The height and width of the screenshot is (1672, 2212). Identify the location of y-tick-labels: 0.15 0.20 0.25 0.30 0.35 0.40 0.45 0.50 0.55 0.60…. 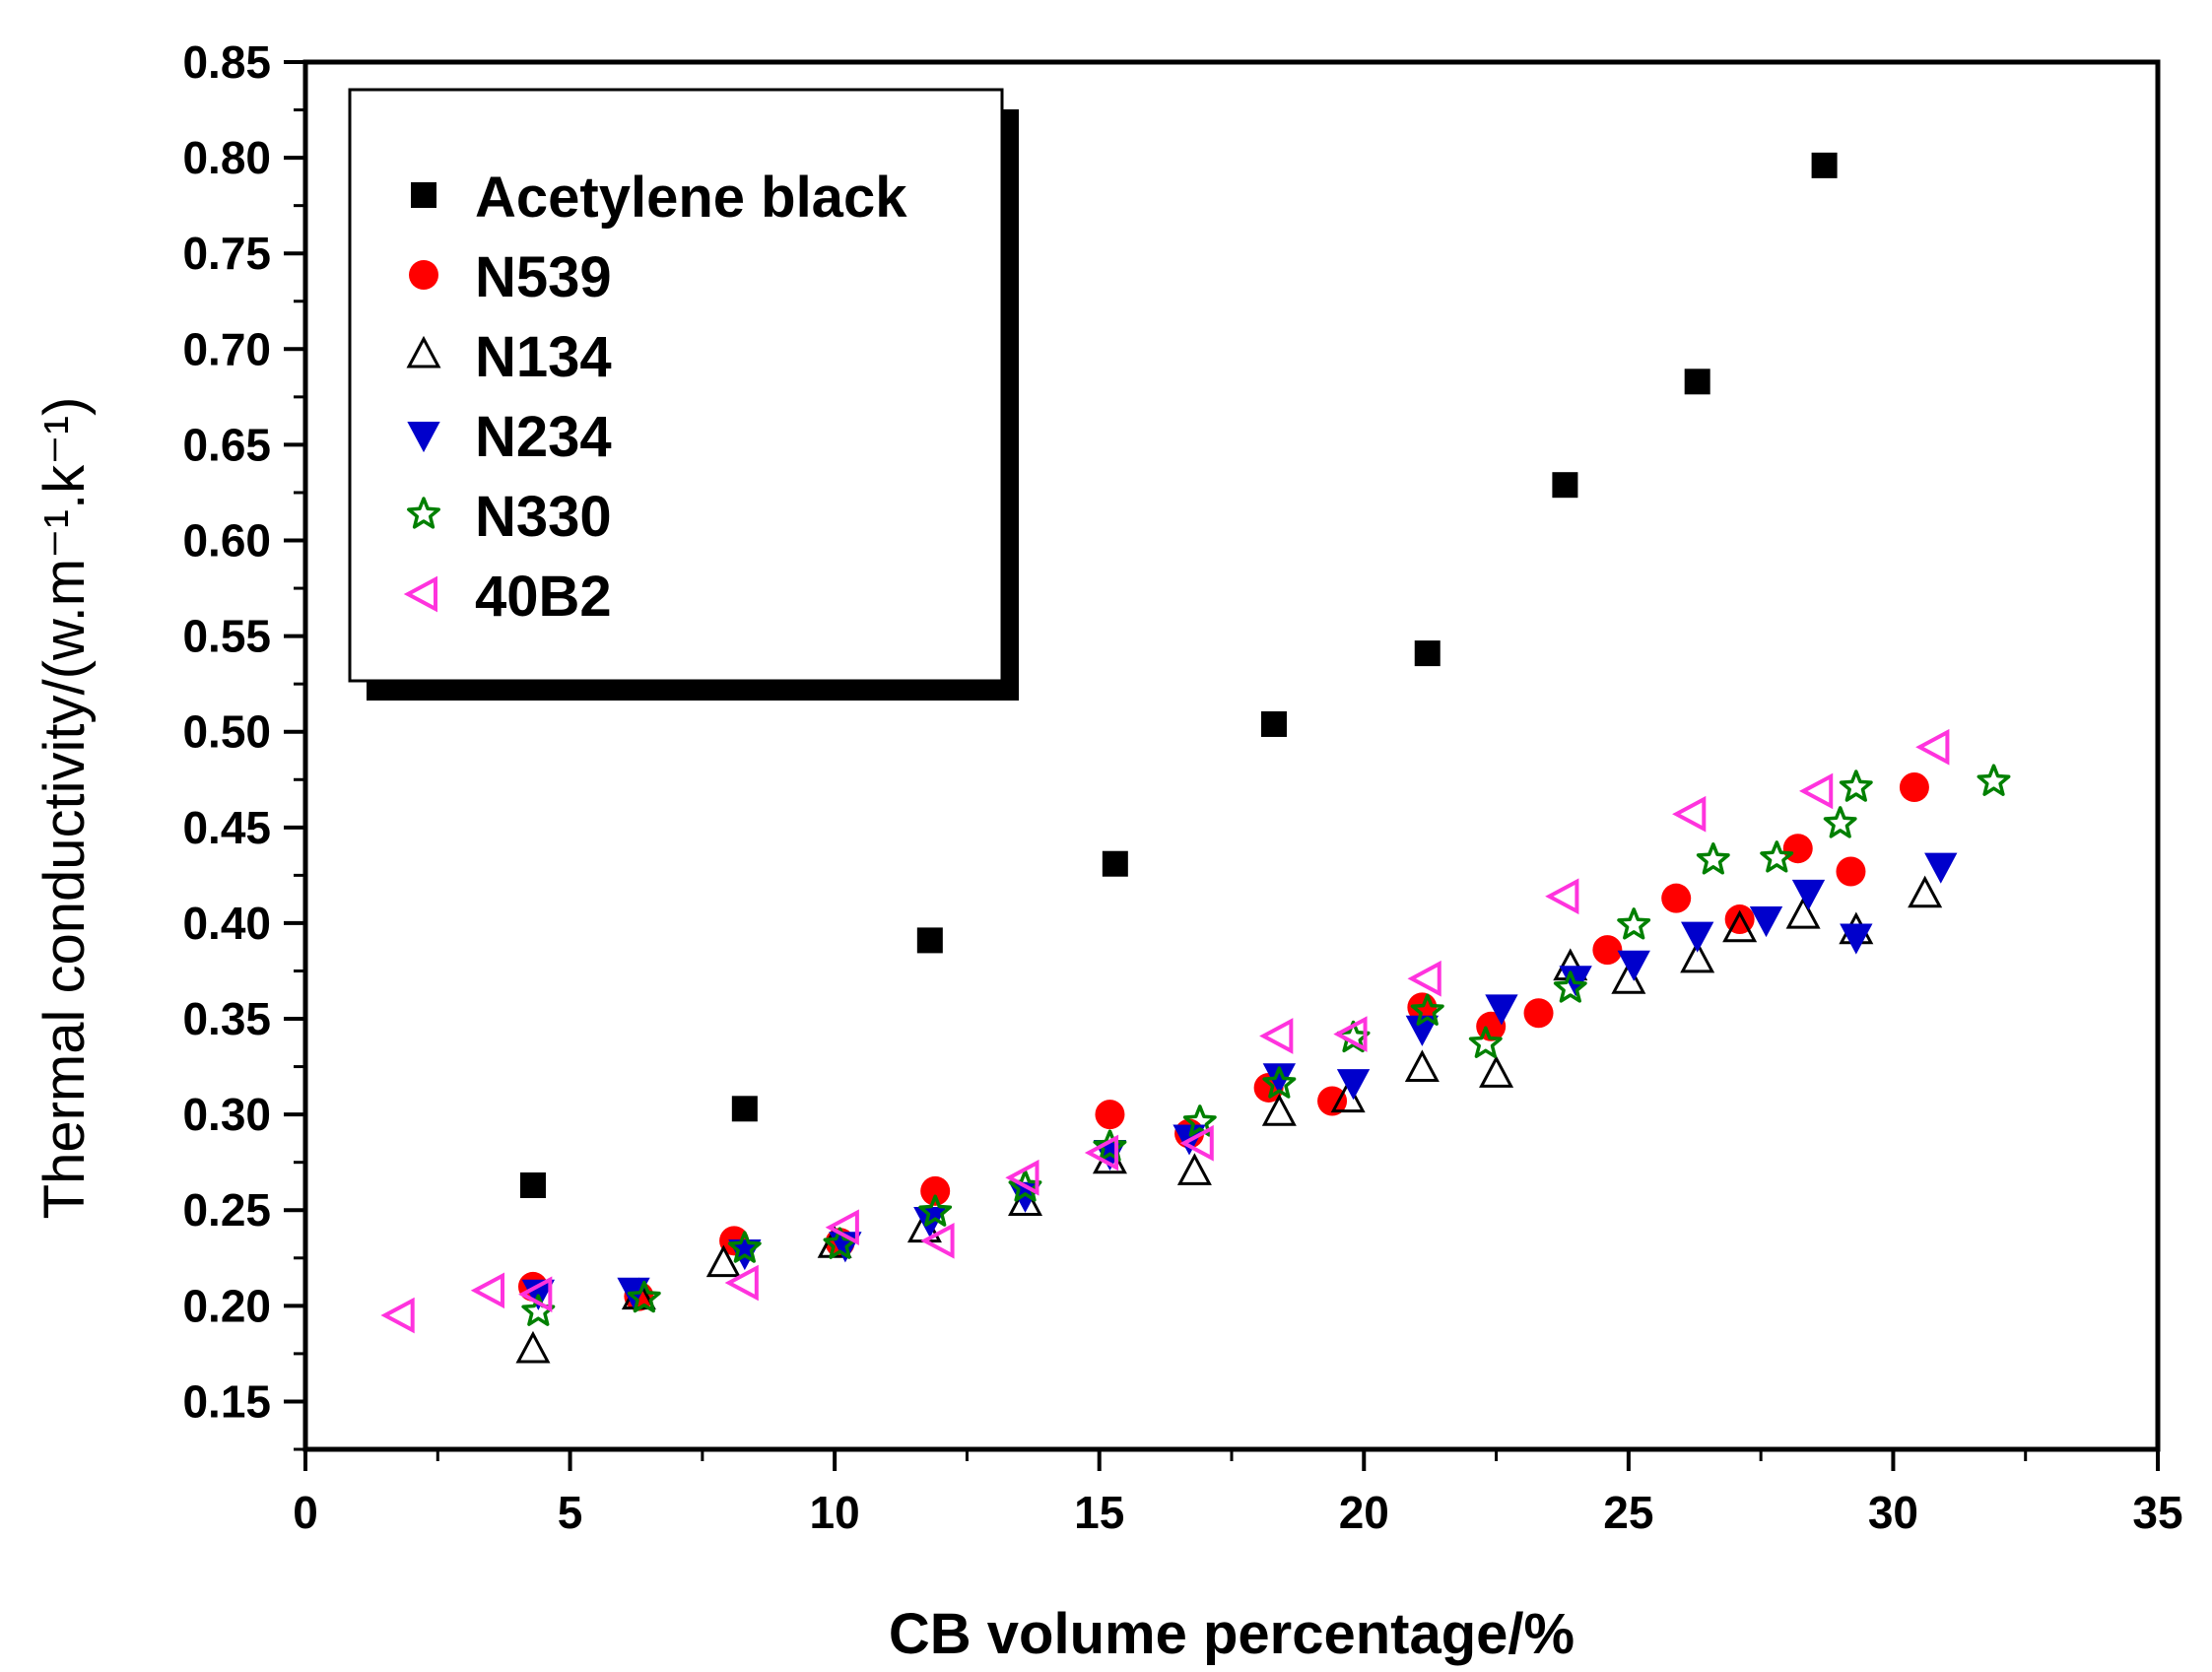
(226, 731).